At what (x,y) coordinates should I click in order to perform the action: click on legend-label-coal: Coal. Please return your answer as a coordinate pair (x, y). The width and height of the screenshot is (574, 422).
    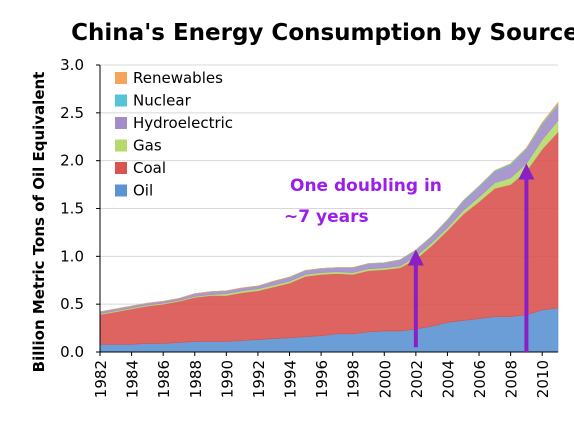
    Looking at the image, I should click on (149, 168).